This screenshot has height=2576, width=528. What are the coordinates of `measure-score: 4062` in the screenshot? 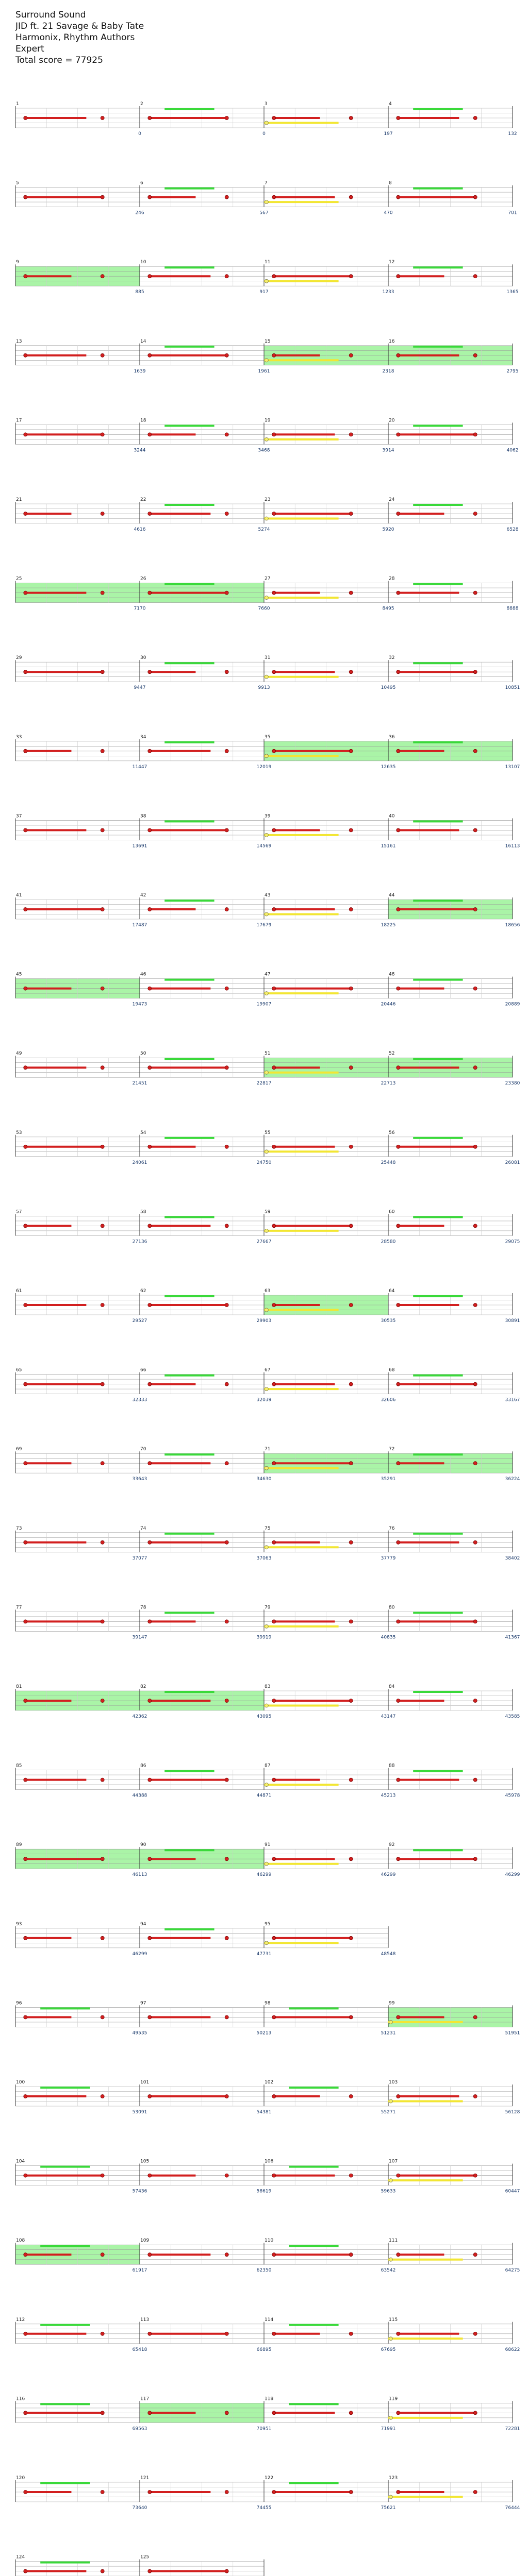 It's located at (513, 450).